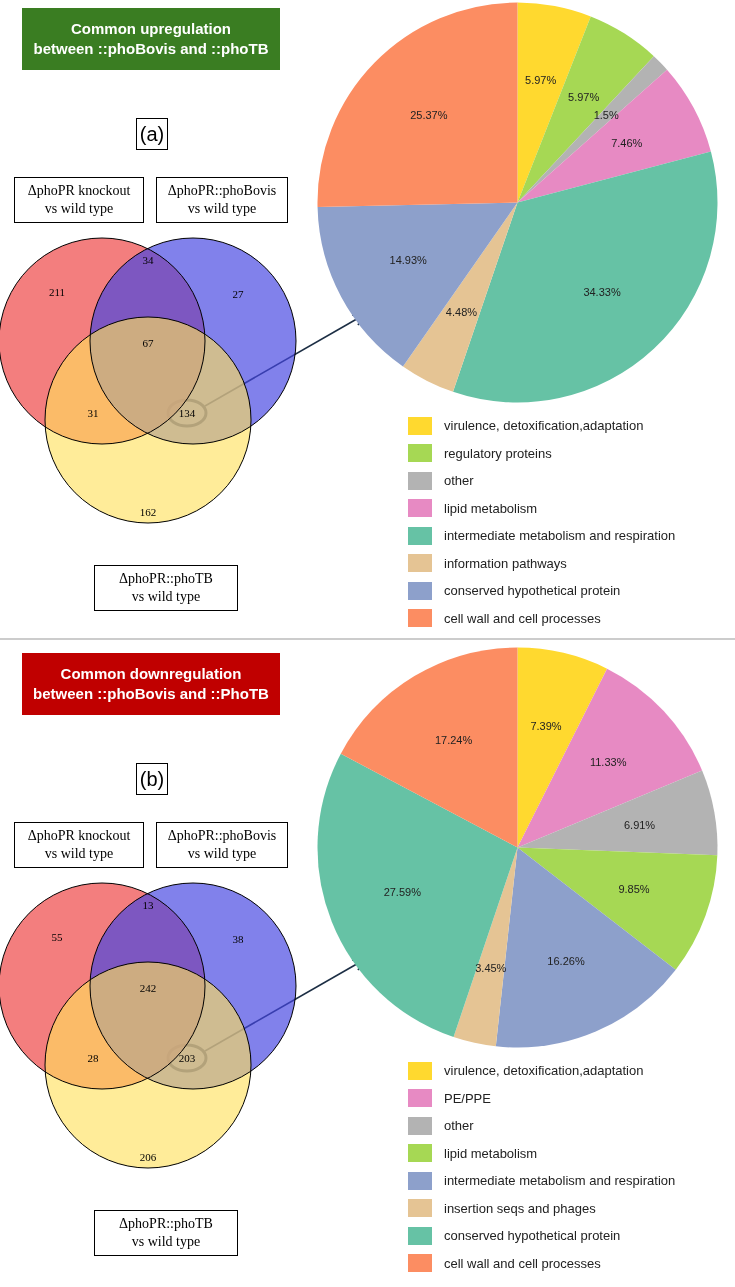  I want to click on data-label: 27.59%, so click(402, 892).